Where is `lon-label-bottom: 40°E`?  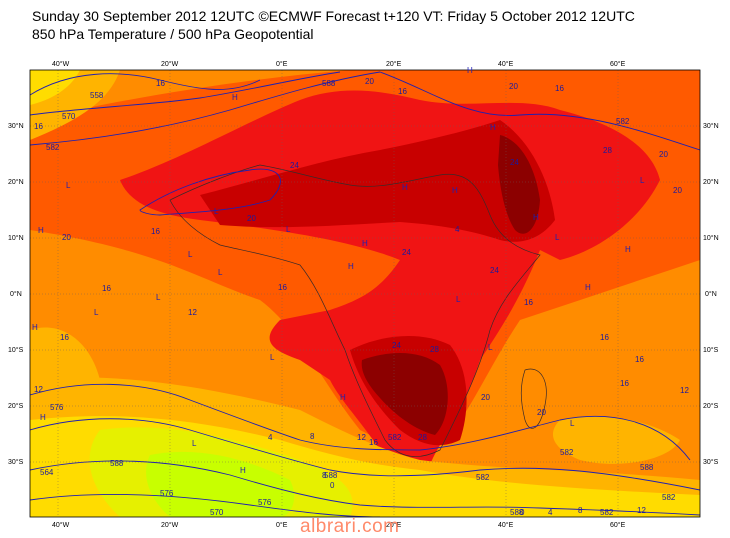
lon-label-bottom: 40°E is located at coordinates (506, 525).